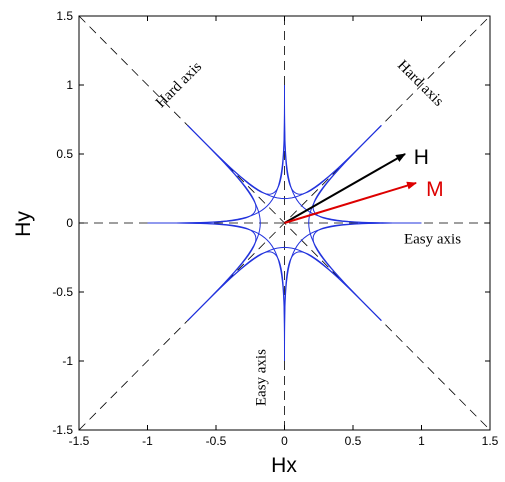 The height and width of the screenshot is (482, 505). What do you see at coordinates (62, 292) in the screenshot?
I see `y-tick-label: -0.5` at bounding box center [62, 292].